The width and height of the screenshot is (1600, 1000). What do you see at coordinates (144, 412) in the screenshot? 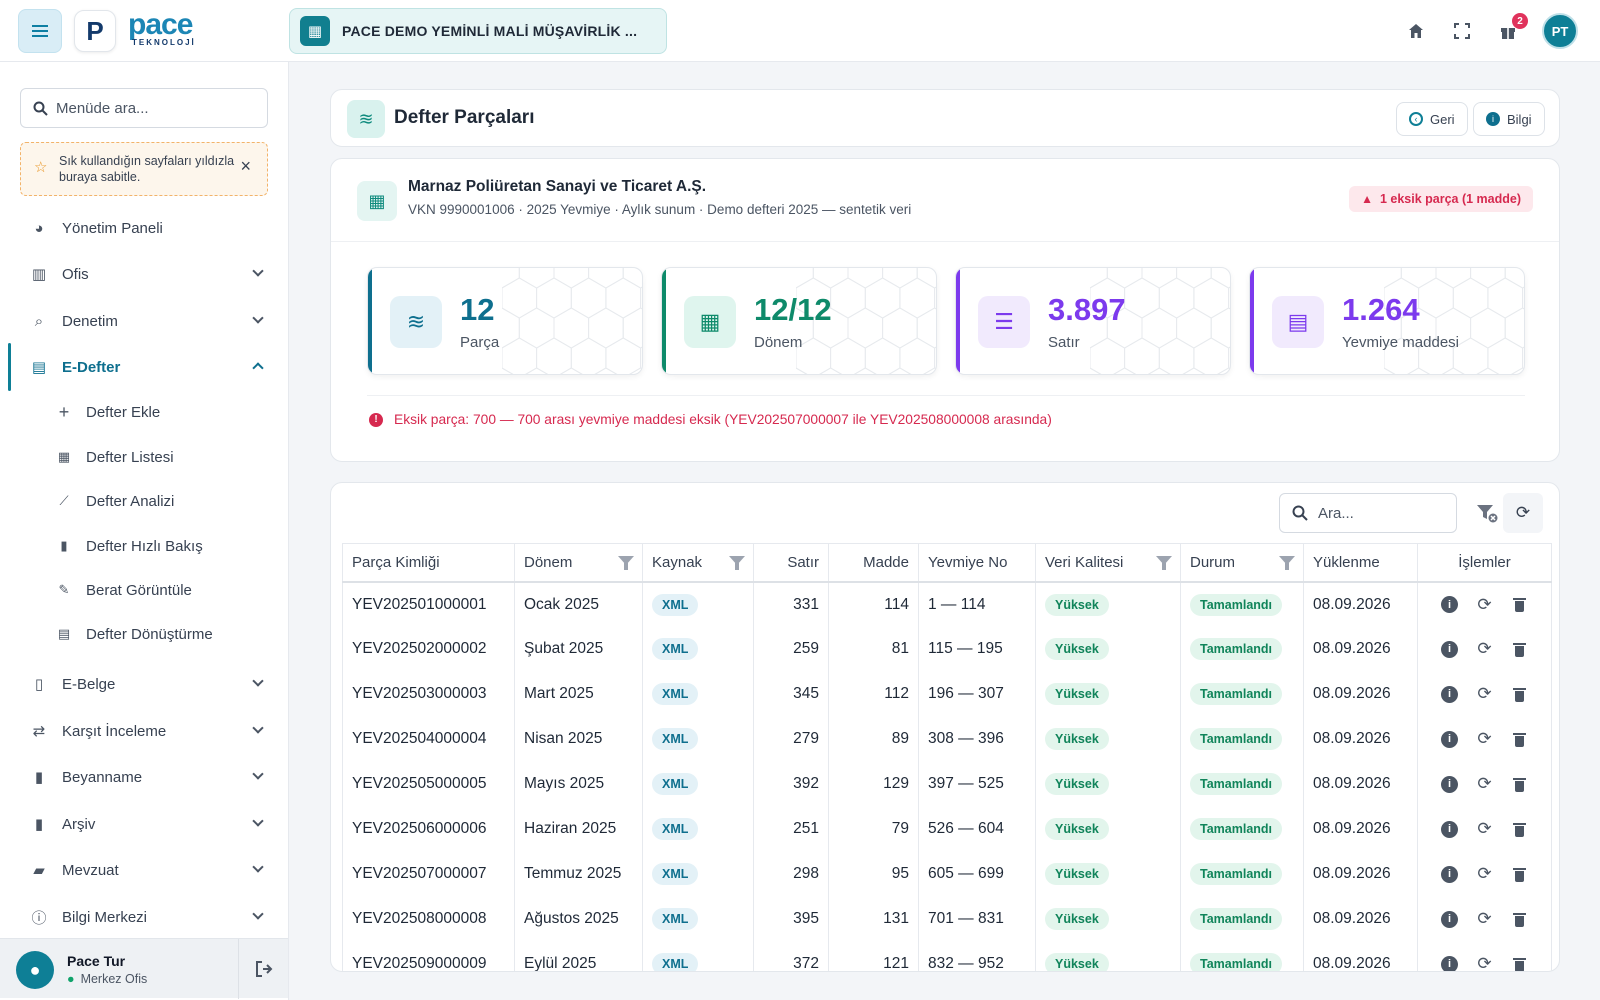
I see `sidebar-subitem-defter-ekle: + Defter Ekle` at bounding box center [144, 412].